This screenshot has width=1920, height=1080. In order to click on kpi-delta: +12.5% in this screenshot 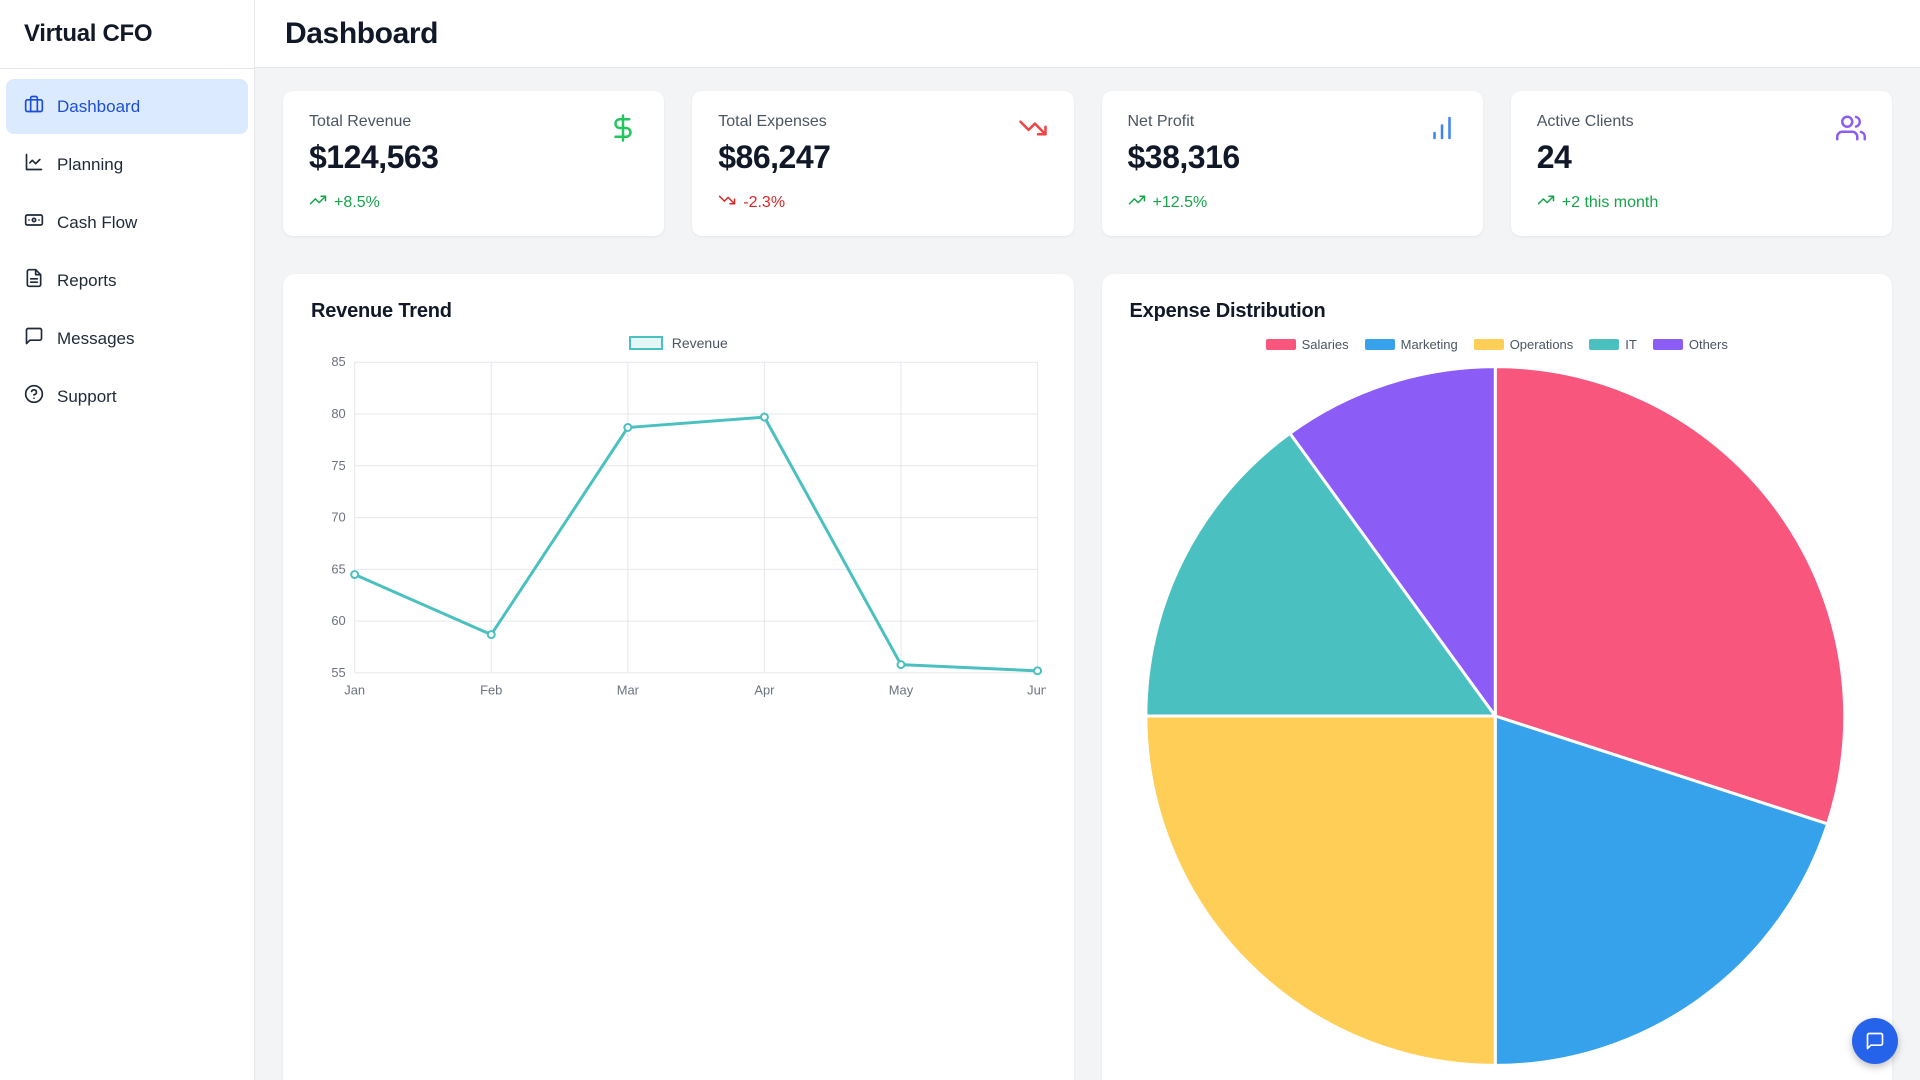, I will do `click(1292, 202)`.